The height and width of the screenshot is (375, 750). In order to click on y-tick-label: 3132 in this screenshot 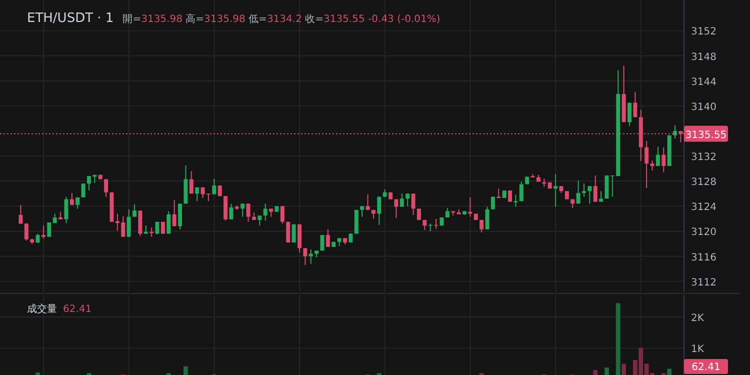, I will do `click(703, 158)`.